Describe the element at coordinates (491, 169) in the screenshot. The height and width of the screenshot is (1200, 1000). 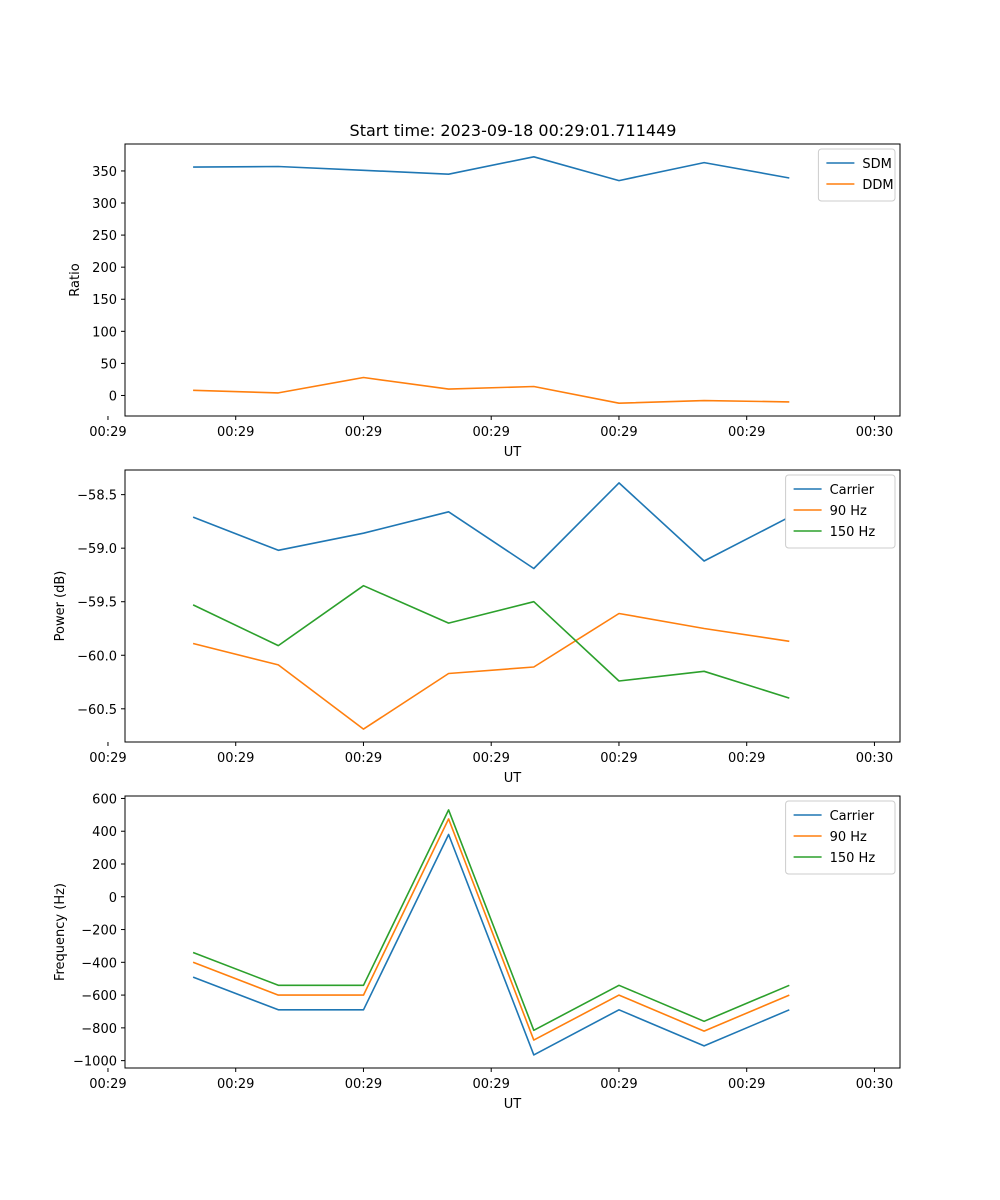
I see `ratio-series-sdm-line` at that location.